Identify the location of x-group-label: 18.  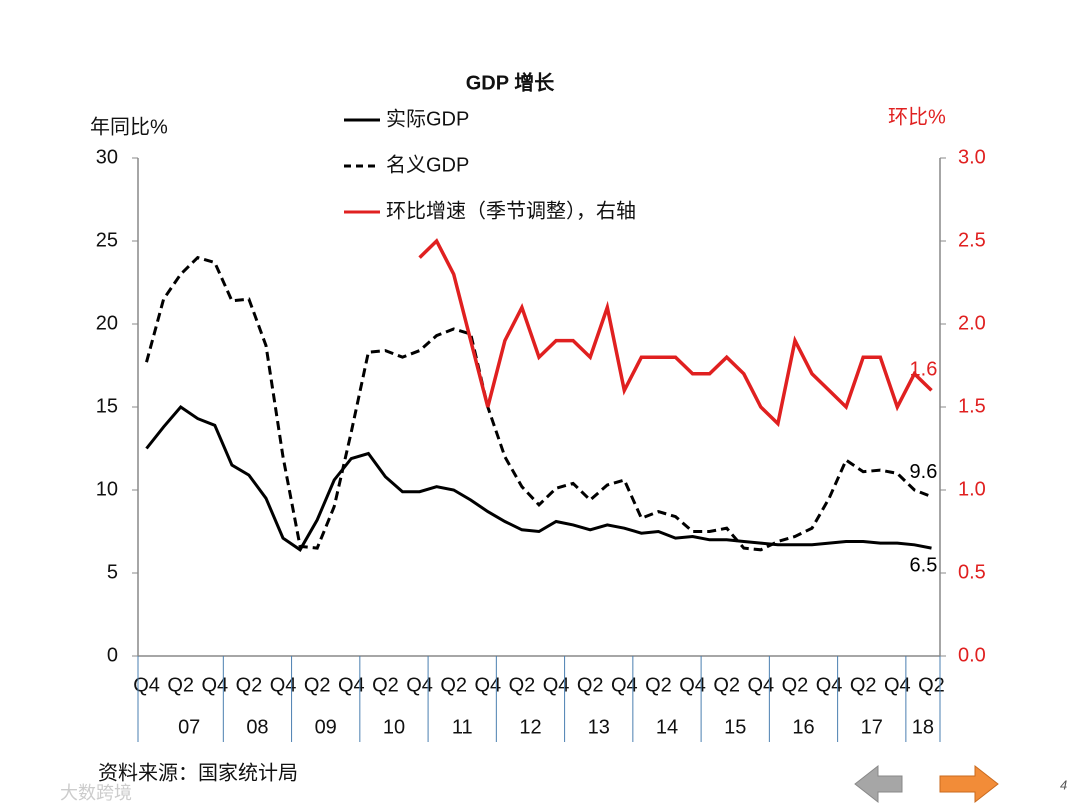
(923, 727).